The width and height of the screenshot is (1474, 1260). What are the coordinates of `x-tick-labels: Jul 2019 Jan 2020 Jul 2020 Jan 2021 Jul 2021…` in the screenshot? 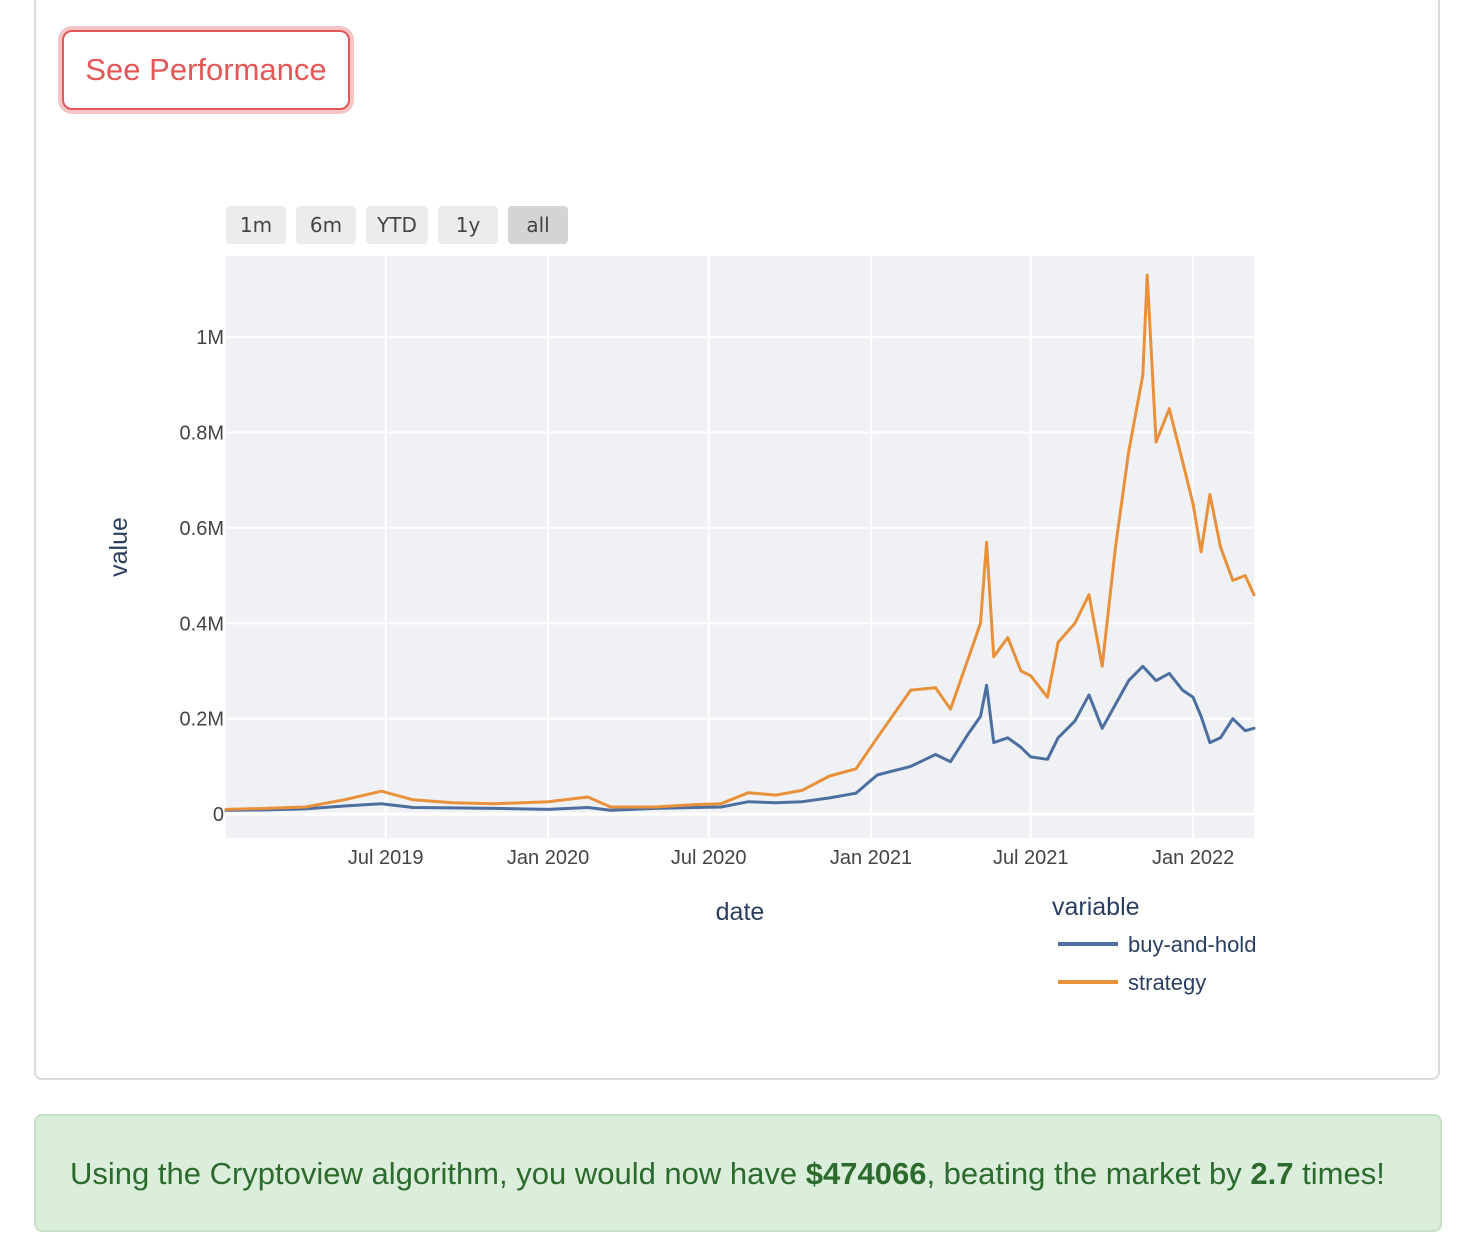 It's located at (791, 858).